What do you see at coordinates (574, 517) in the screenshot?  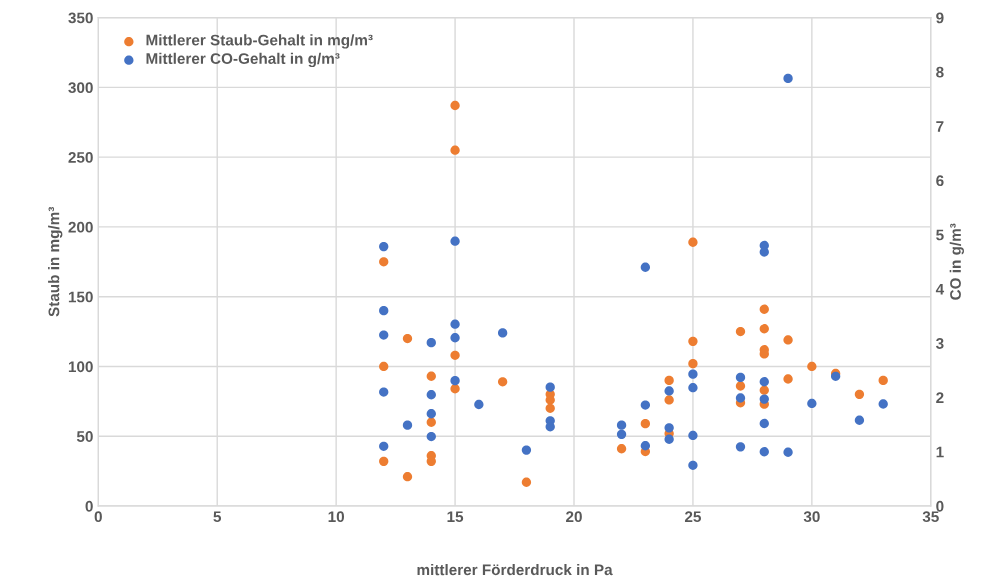 I see `x-tick-label: 20` at bounding box center [574, 517].